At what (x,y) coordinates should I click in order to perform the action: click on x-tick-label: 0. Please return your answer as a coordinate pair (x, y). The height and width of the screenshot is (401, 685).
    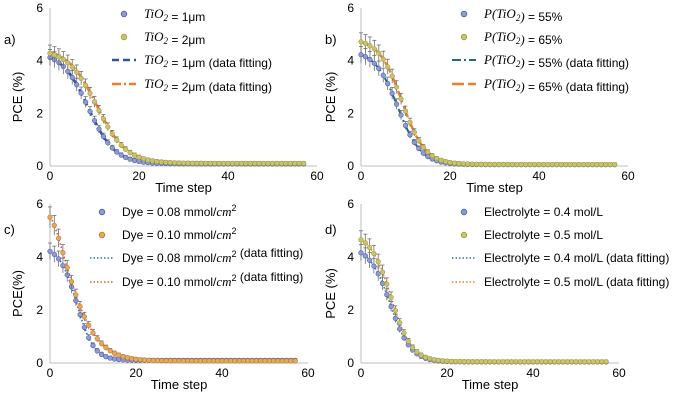
    Looking at the image, I should click on (361, 373).